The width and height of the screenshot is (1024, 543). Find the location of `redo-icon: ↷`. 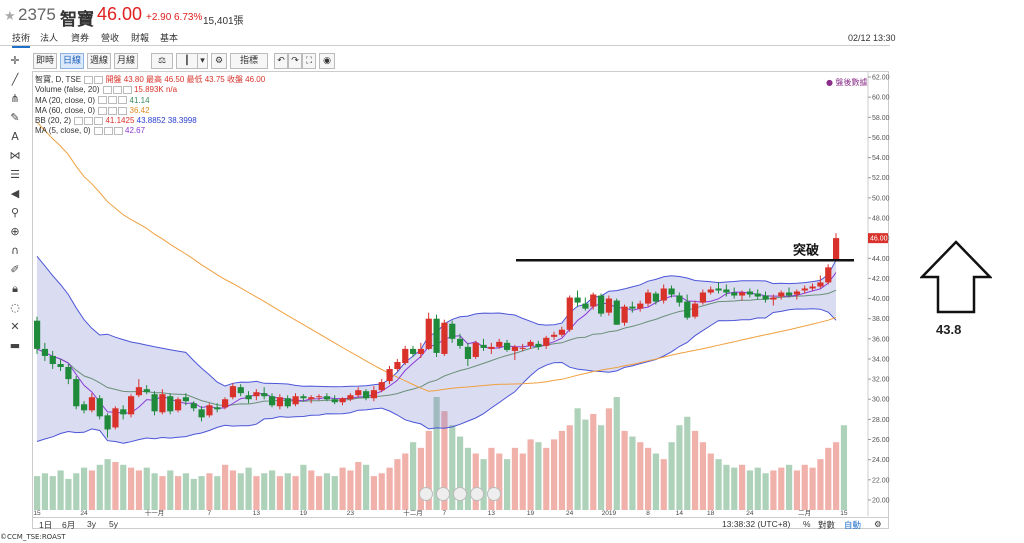

redo-icon: ↷ is located at coordinates (295, 61).